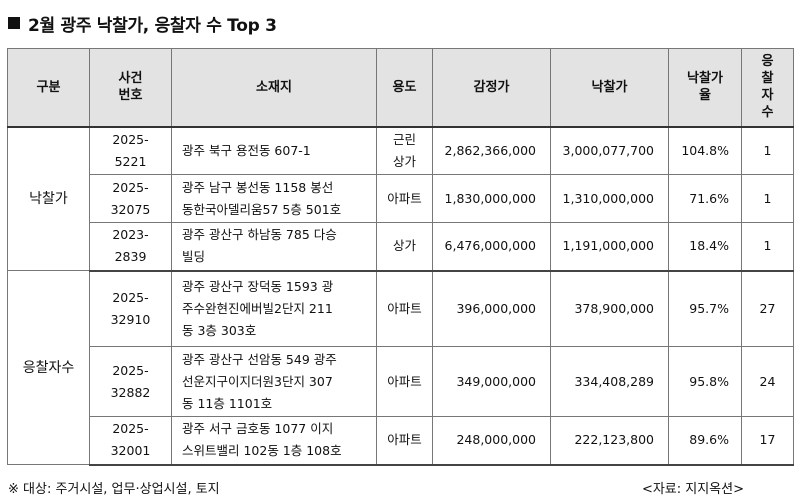 The width and height of the screenshot is (800, 502). What do you see at coordinates (491, 441) in the screenshot?
I see `appraisal-cell: 248,000,000` at bounding box center [491, 441].